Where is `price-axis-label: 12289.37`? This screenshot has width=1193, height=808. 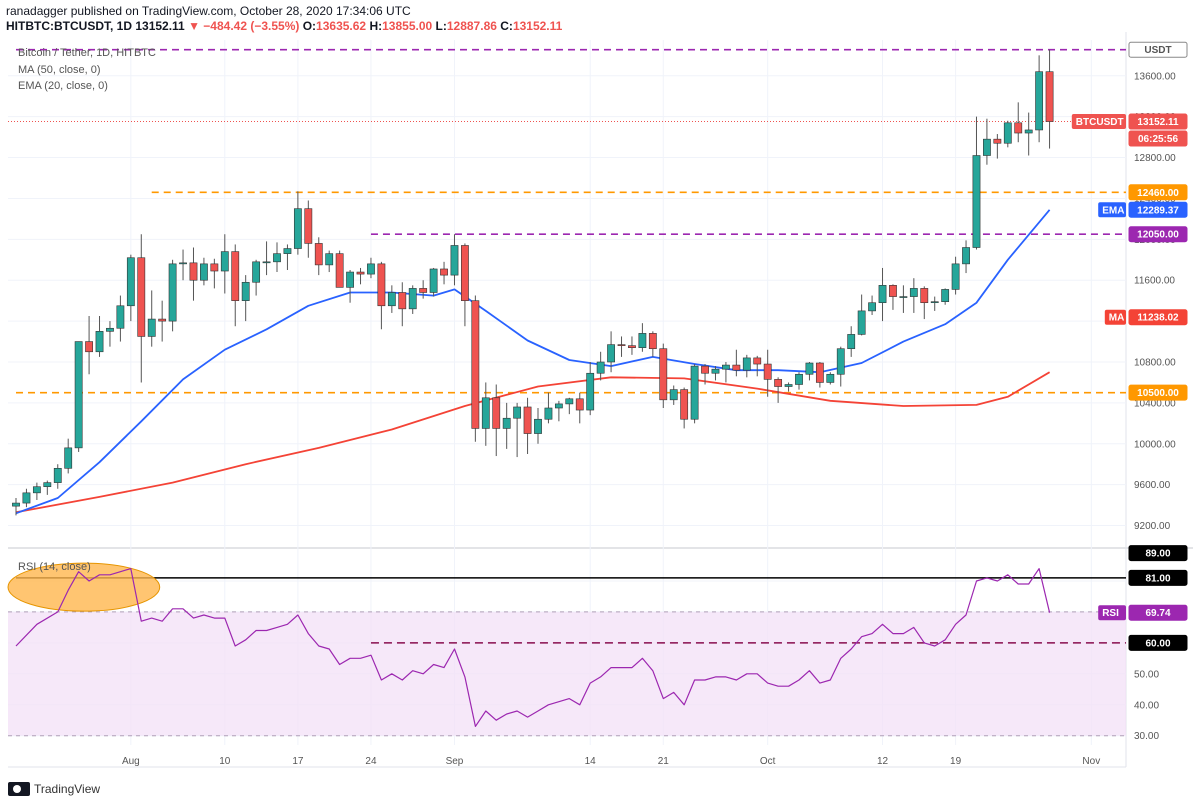 price-axis-label: 12289.37 is located at coordinates (1158, 210).